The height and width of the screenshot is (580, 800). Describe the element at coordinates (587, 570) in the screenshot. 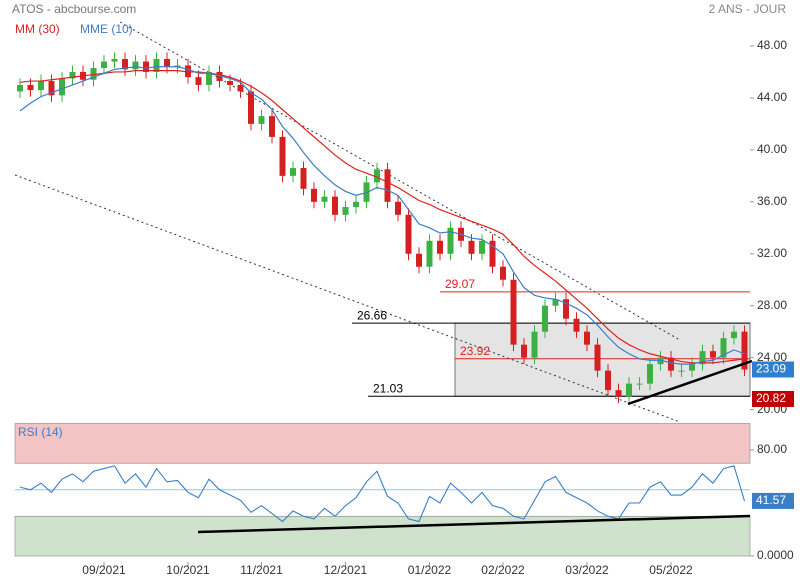

I see `x-tick-label: 03/2022` at that location.